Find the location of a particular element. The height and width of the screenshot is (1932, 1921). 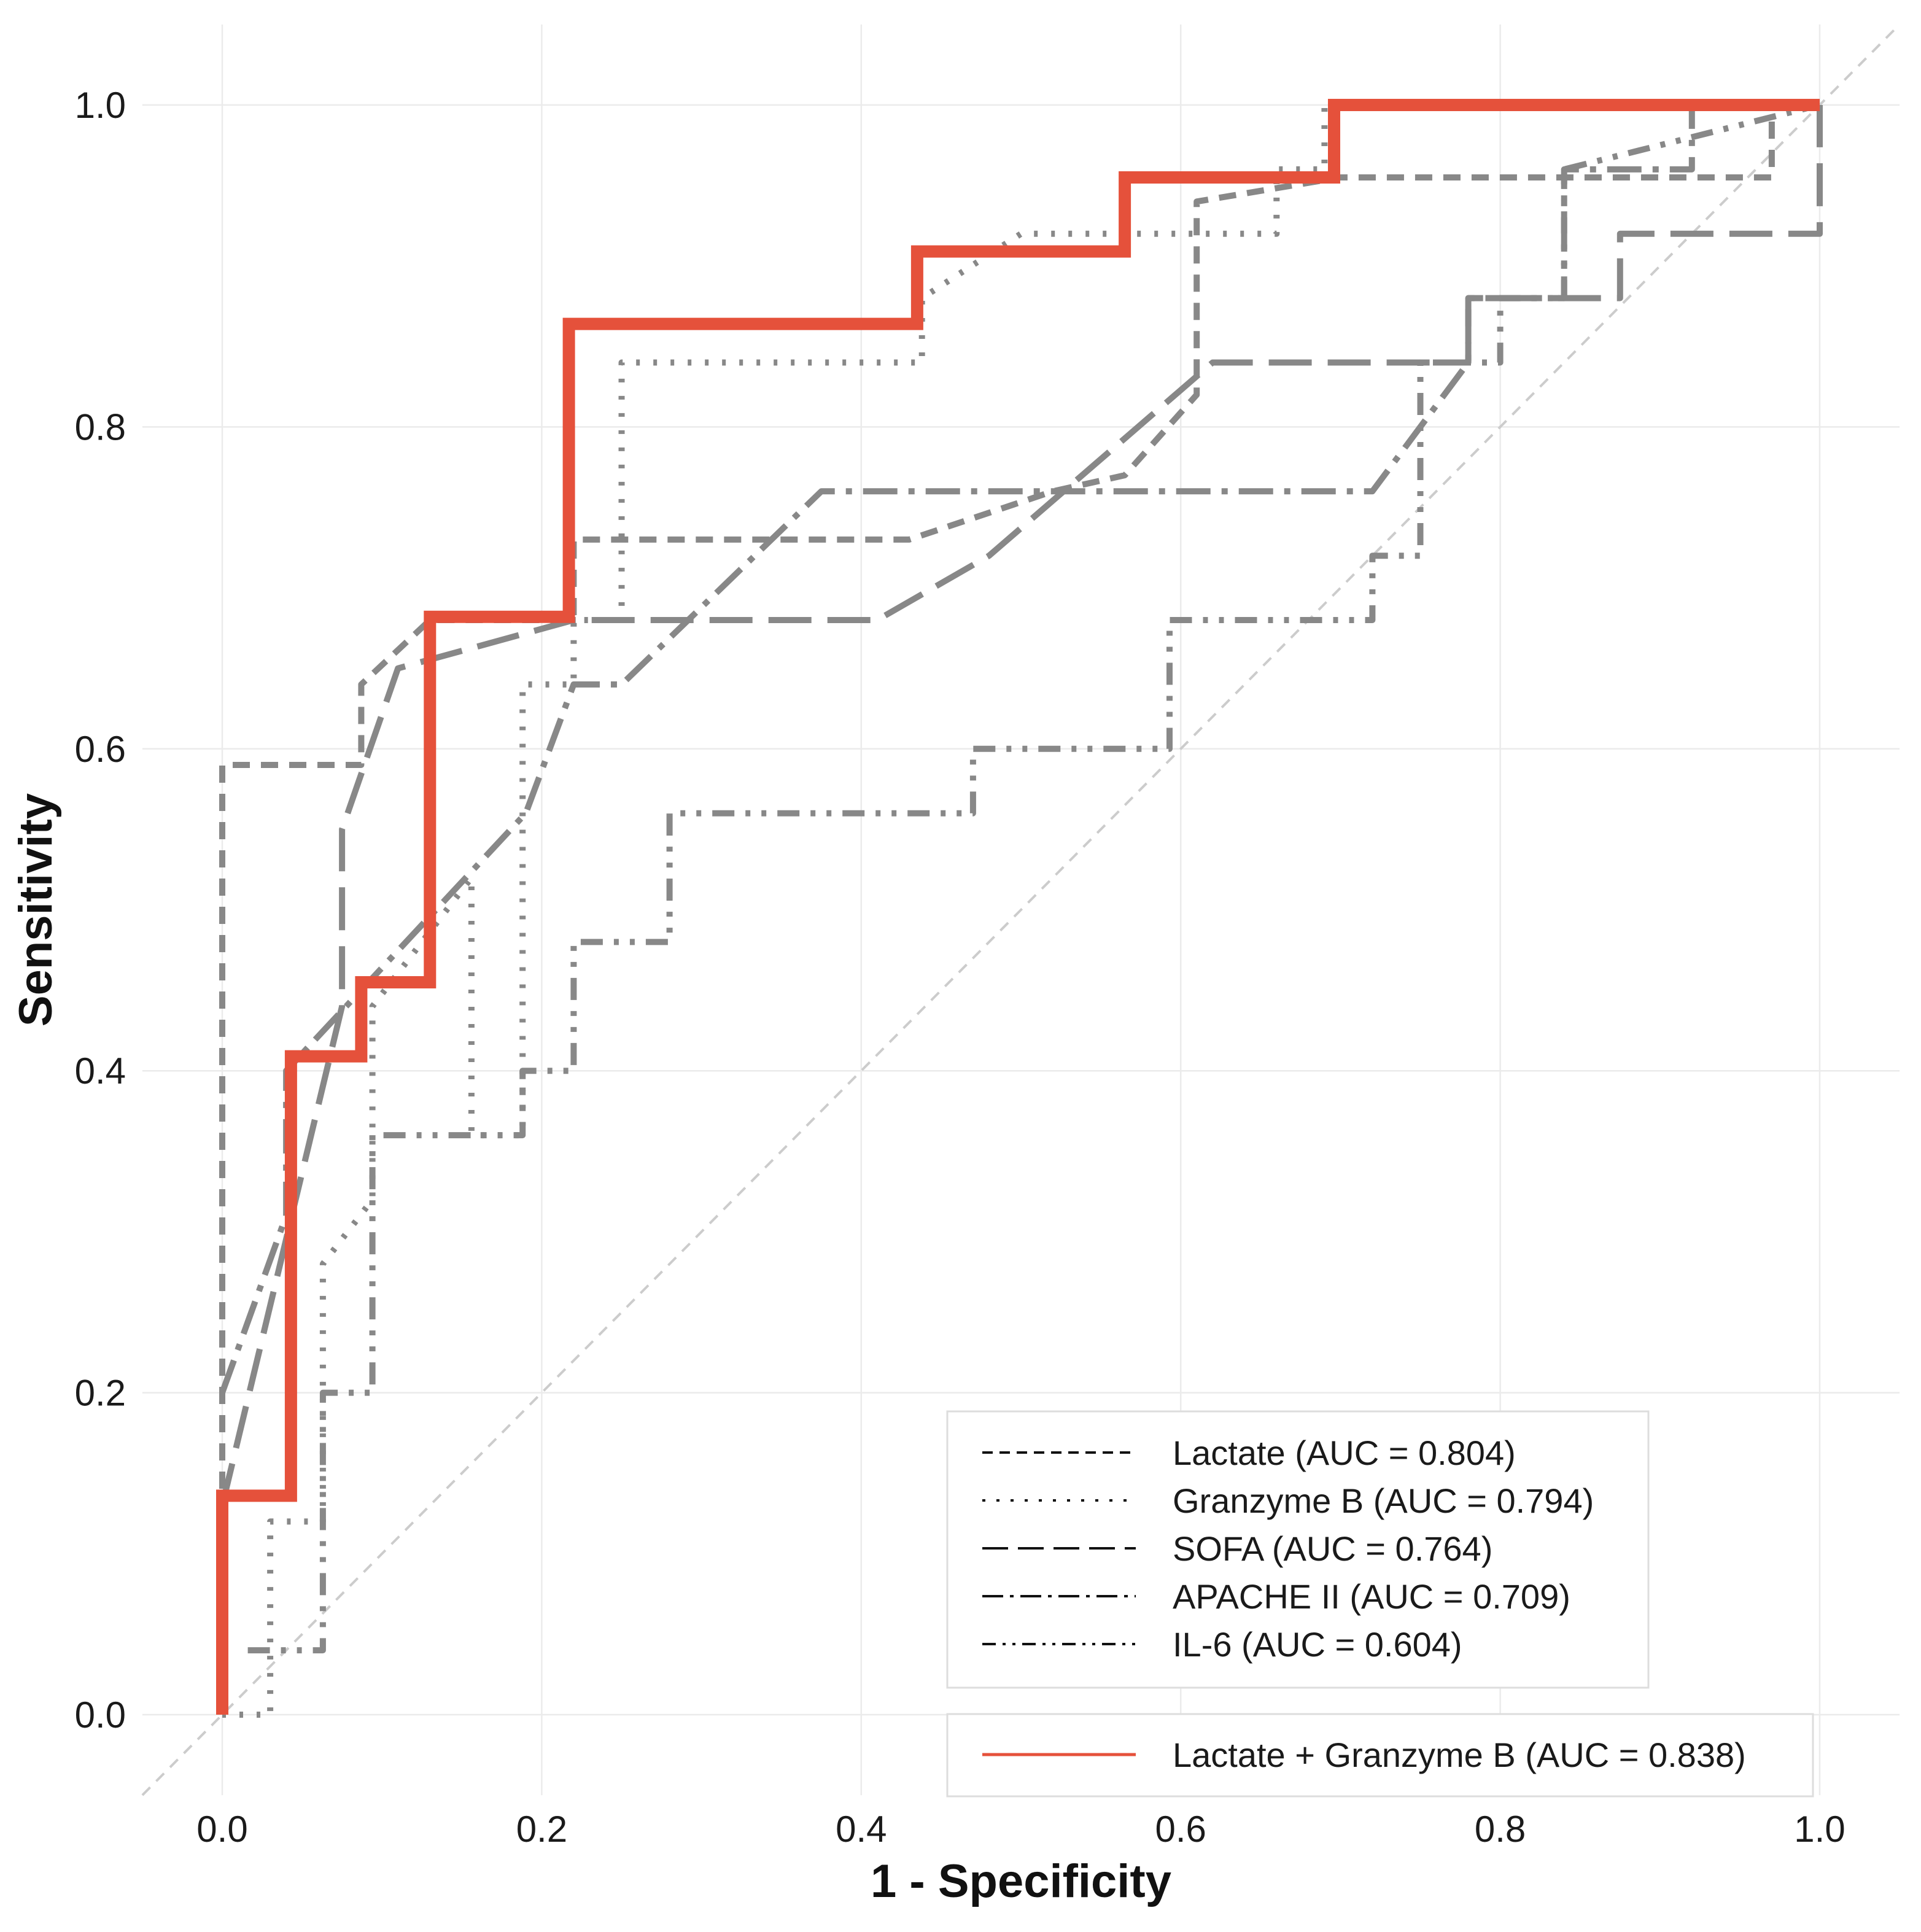

y-tick-label-3: 0.6 is located at coordinates (101, 749).